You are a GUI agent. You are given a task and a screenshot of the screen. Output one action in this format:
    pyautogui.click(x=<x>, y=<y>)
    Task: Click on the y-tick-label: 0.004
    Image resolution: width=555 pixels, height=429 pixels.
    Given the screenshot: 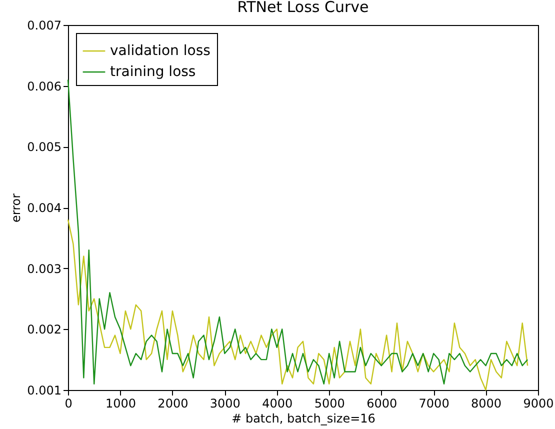 What is the action you would take?
    pyautogui.click(x=44, y=208)
    